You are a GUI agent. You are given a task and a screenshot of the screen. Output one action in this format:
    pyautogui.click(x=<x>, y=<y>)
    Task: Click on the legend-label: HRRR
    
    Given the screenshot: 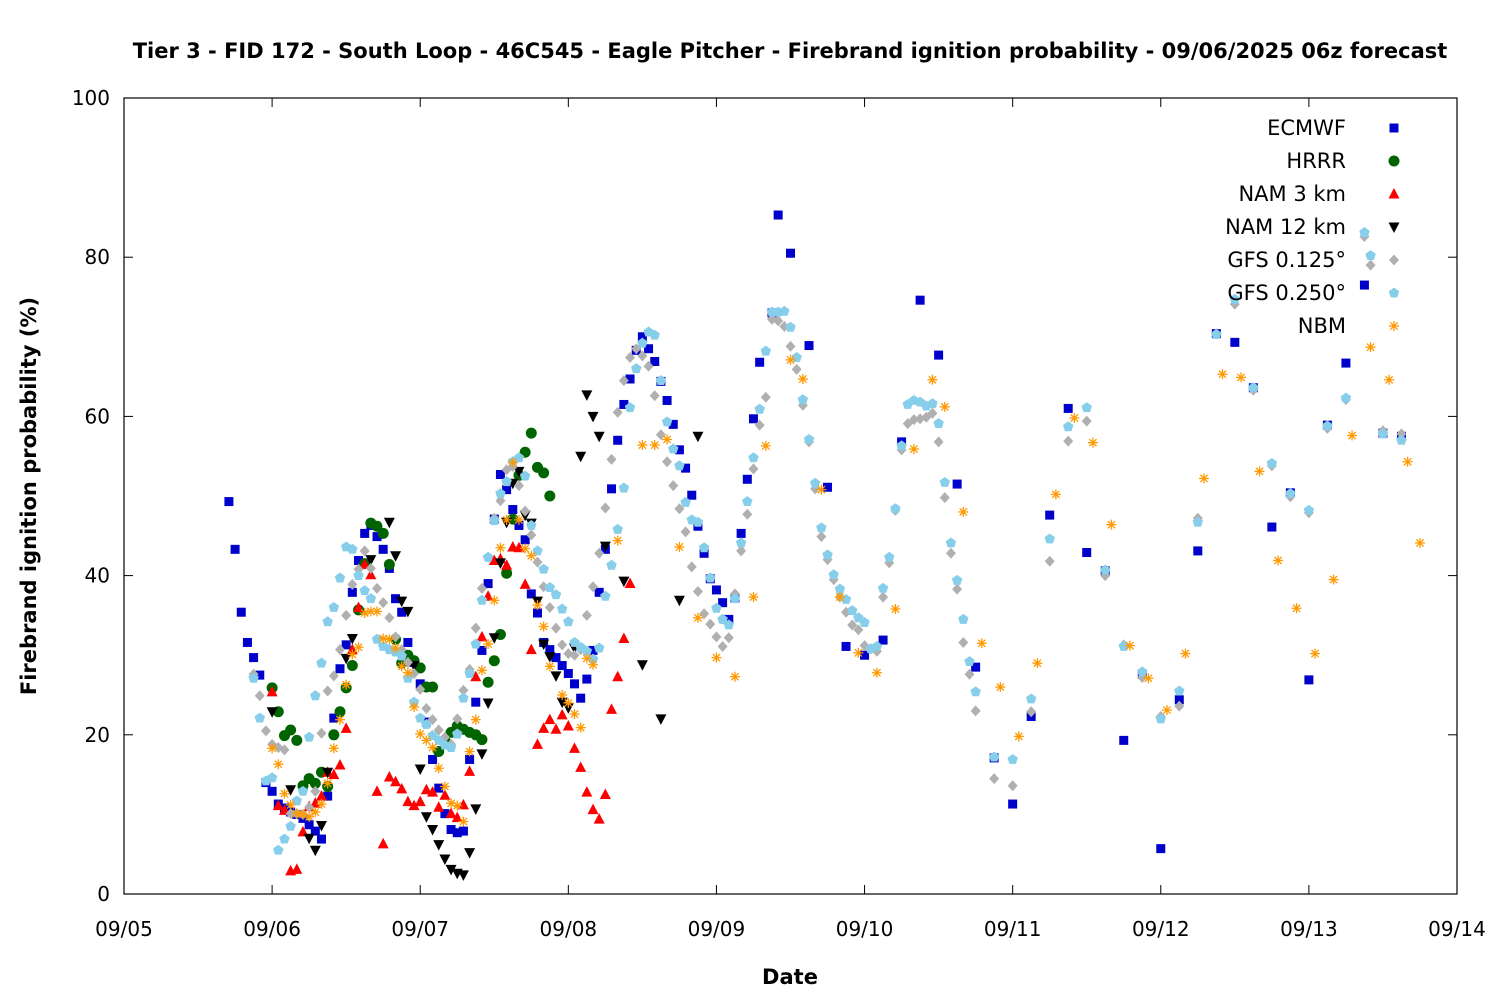 What is the action you would take?
    pyautogui.click(x=1316, y=161)
    